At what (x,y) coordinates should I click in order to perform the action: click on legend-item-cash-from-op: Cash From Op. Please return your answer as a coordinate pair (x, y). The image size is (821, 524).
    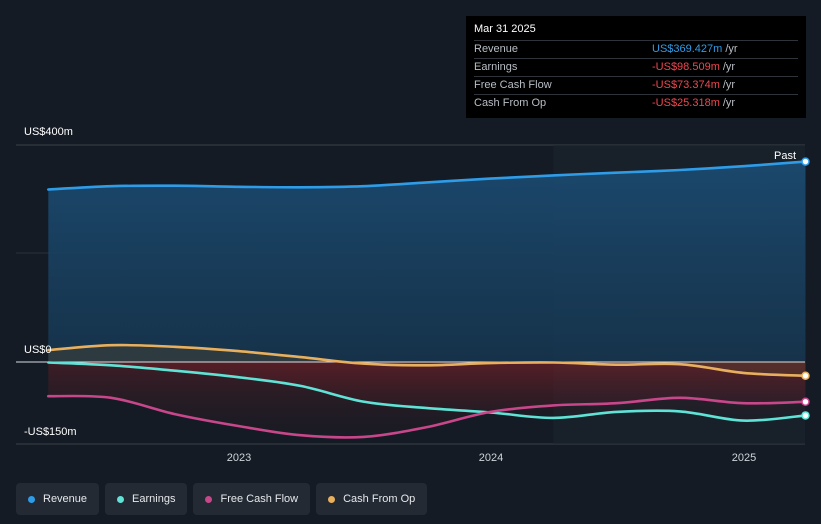
    Looking at the image, I should click on (372, 499).